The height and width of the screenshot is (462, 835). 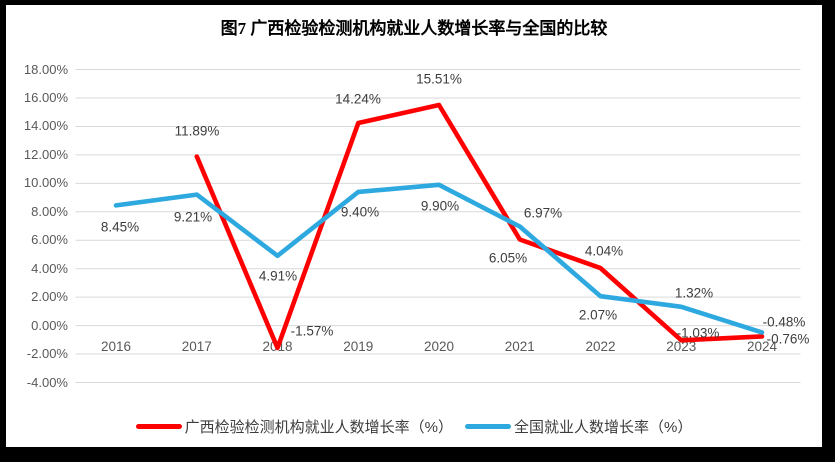 I want to click on data-label-national: 9.21%, so click(x=193, y=217).